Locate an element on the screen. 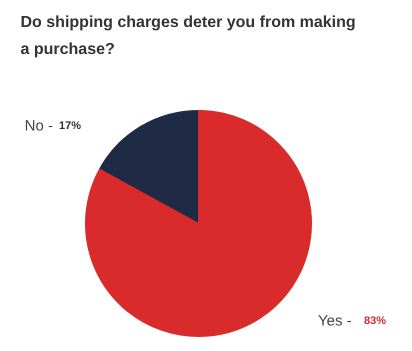 The image size is (412, 351). slice-label: Yes - is located at coordinates (335, 321).